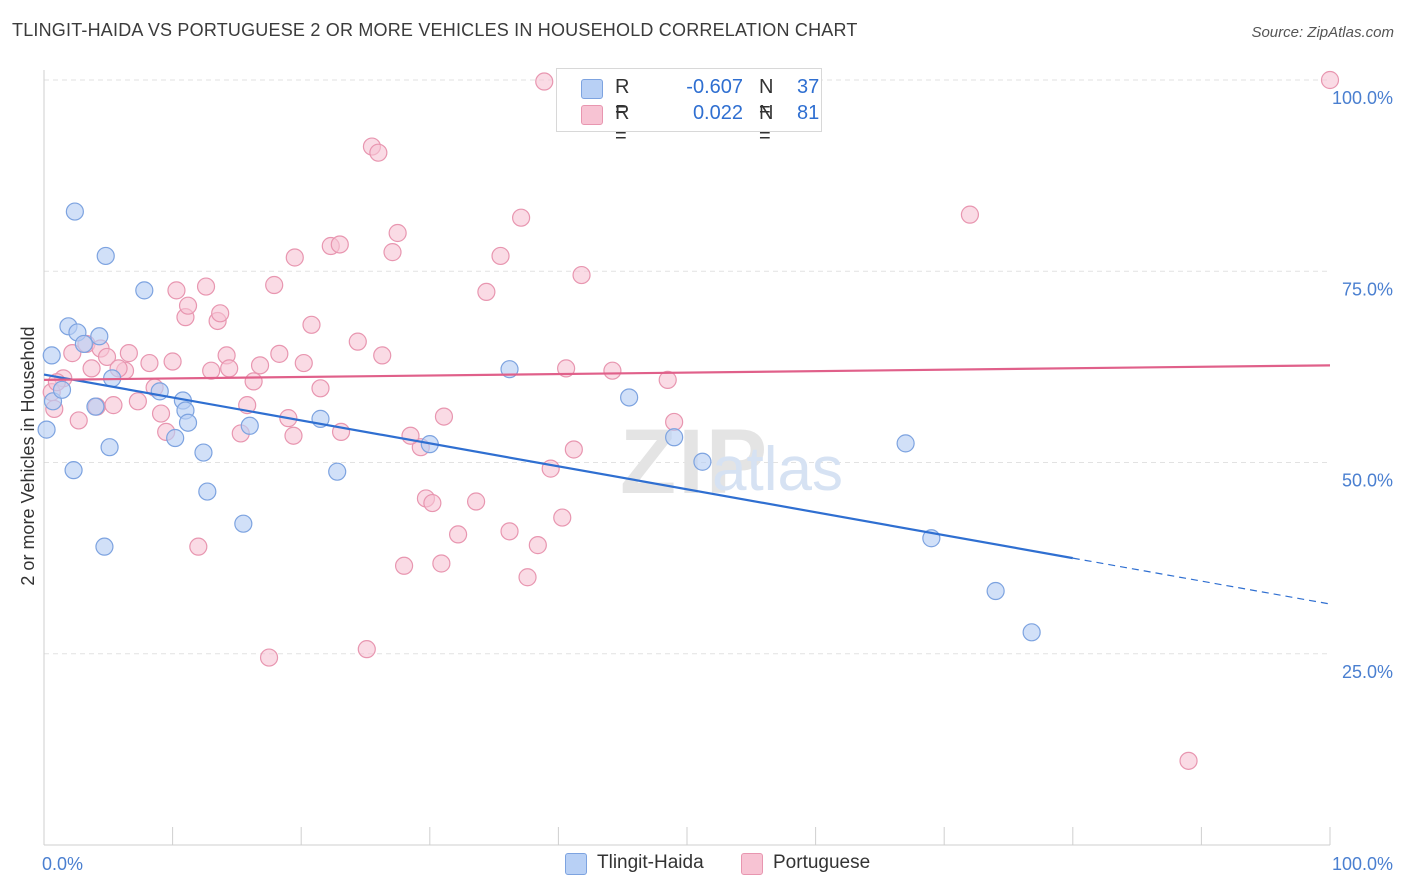  Describe the element at coordinates (592, 115) in the screenshot. I see `portuguese-swatch` at that location.